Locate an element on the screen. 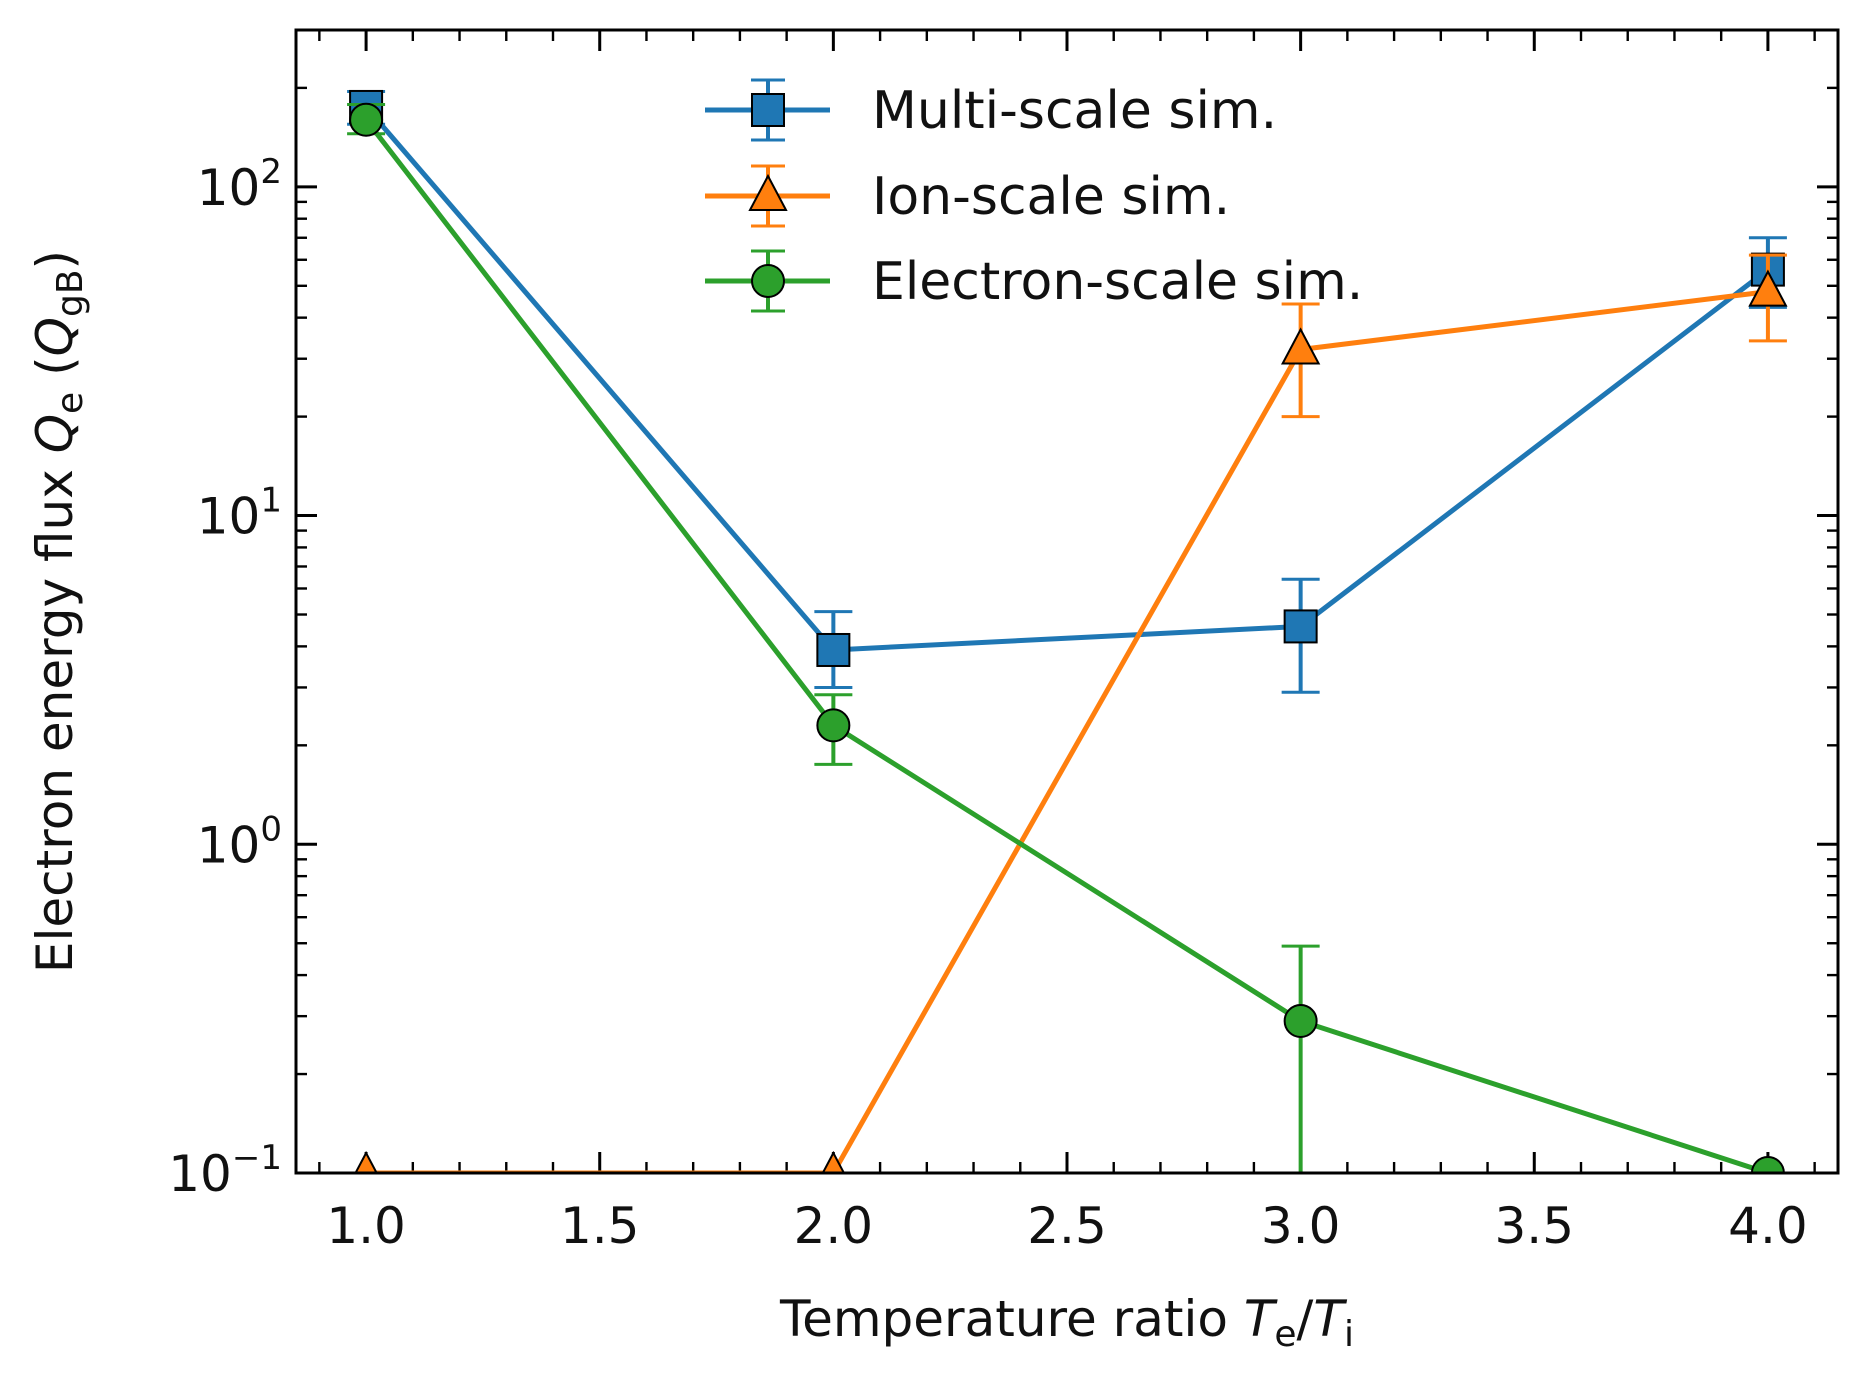 This screenshot has width=1858, height=1373. x-tick-label: 1.0 is located at coordinates (366, 1226).